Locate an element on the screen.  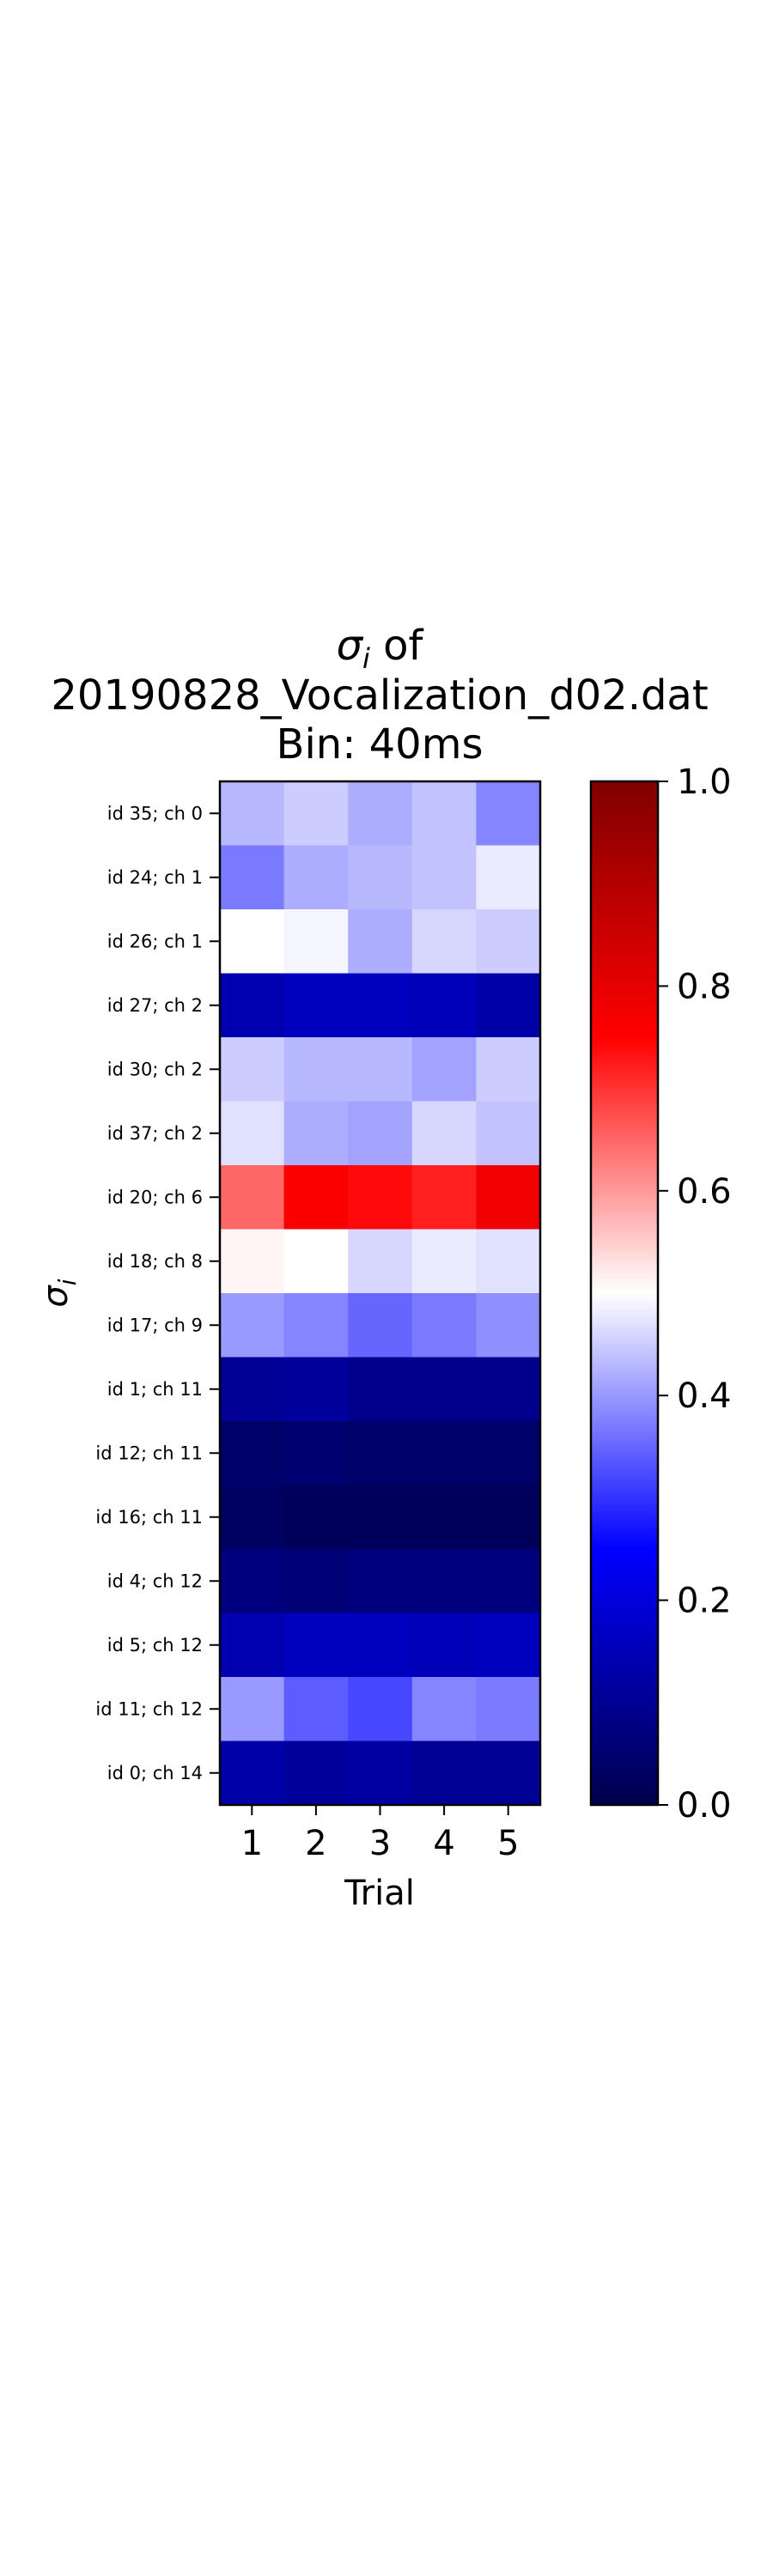
x-tick-labels: 1 2 3 4 5 is located at coordinates (380, 1834).